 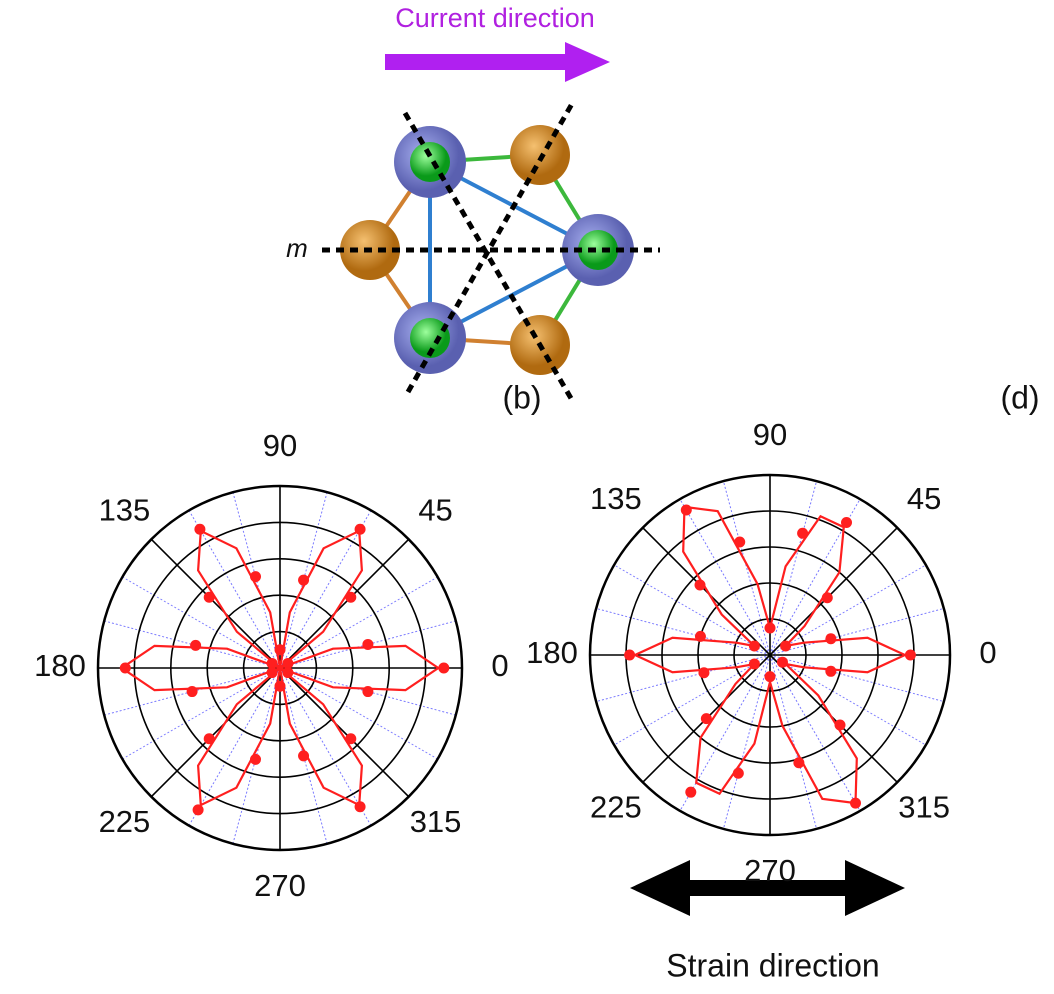 I want to click on current-arrow, so click(x=497, y=62).